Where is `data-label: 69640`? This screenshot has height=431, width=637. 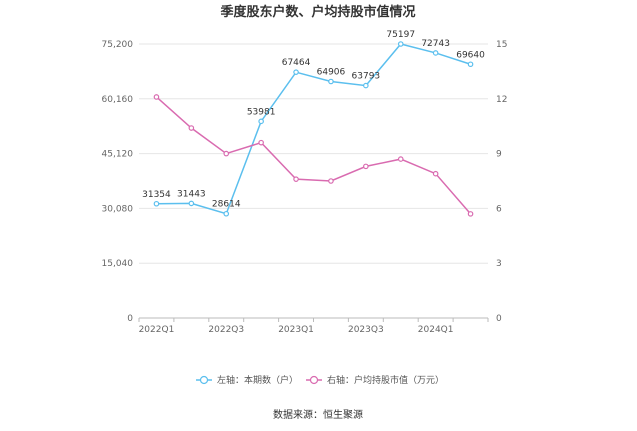 data-label: 69640 is located at coordinates (470, 55).